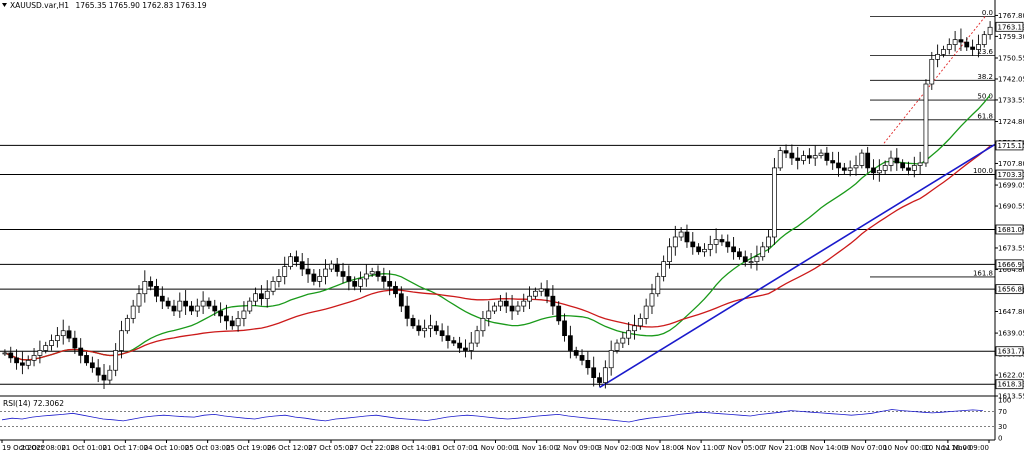  I want to click on price-label: 1763.19, so click(1011, 27).